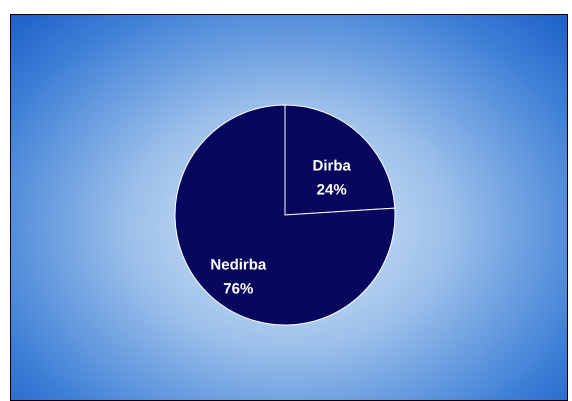 The image size is (572, 401). What do you see at coordinates (238, 289) in the screenshot?
I see `data-label: 76%` at bounding box center [238, 289].